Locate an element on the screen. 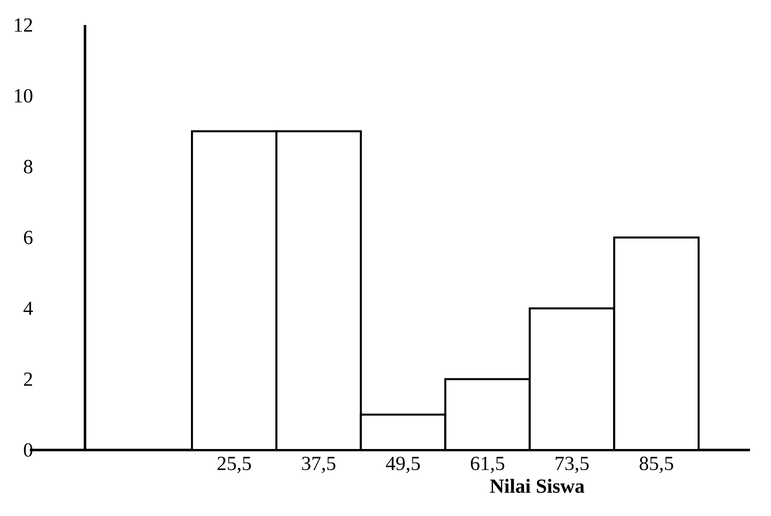 This screenshot has height=516, width=771. x-tick-label: 25,5 is located at coordinates (234, 465).